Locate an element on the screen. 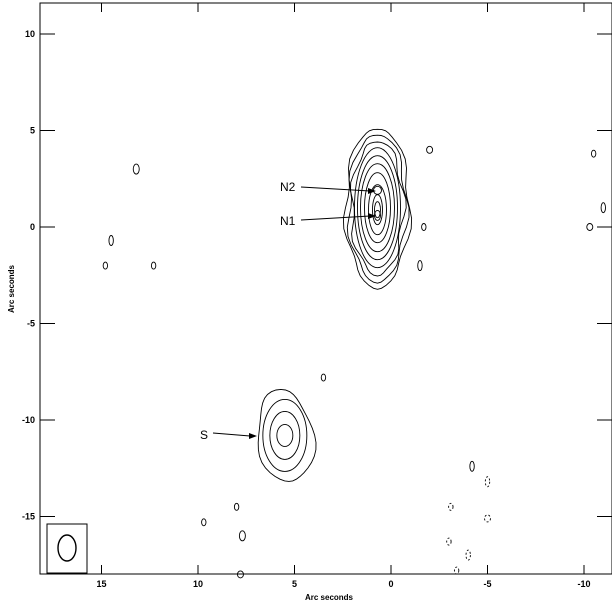 The height and width of the screenshot is (603, 612). arrowhead-n2 is located at coordinates (372, 191).